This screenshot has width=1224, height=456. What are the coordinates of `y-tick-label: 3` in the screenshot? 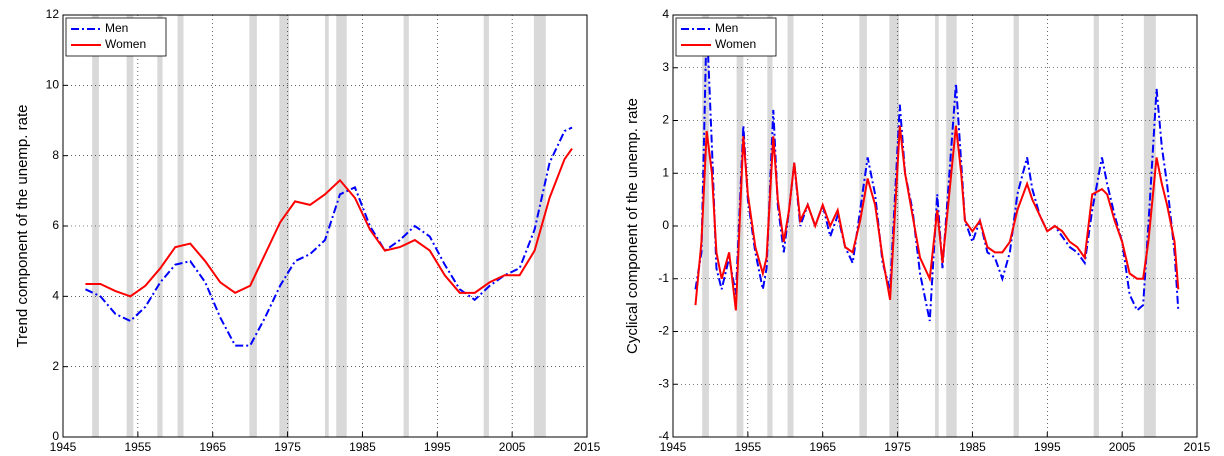 It's located at (665, 67).